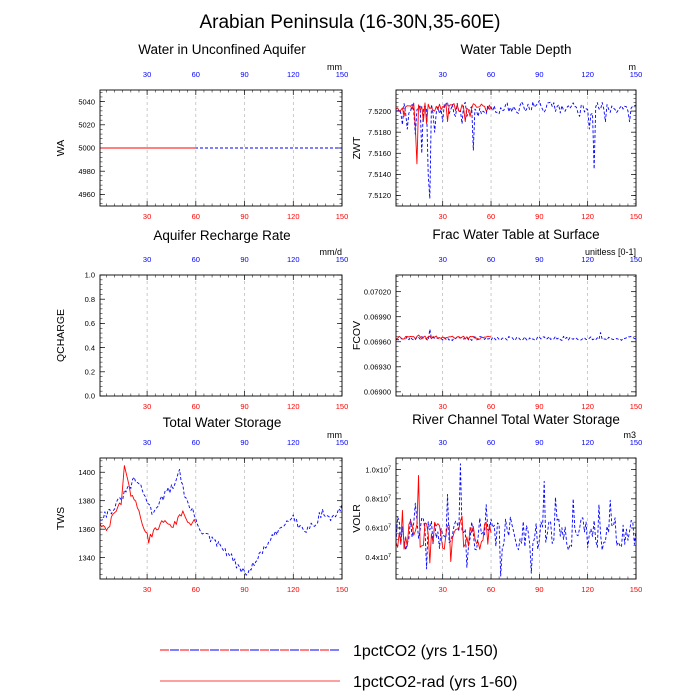 This screenshot has height=700, width=700. I want to click on y-tick-label: 1380, so click(86, 500).